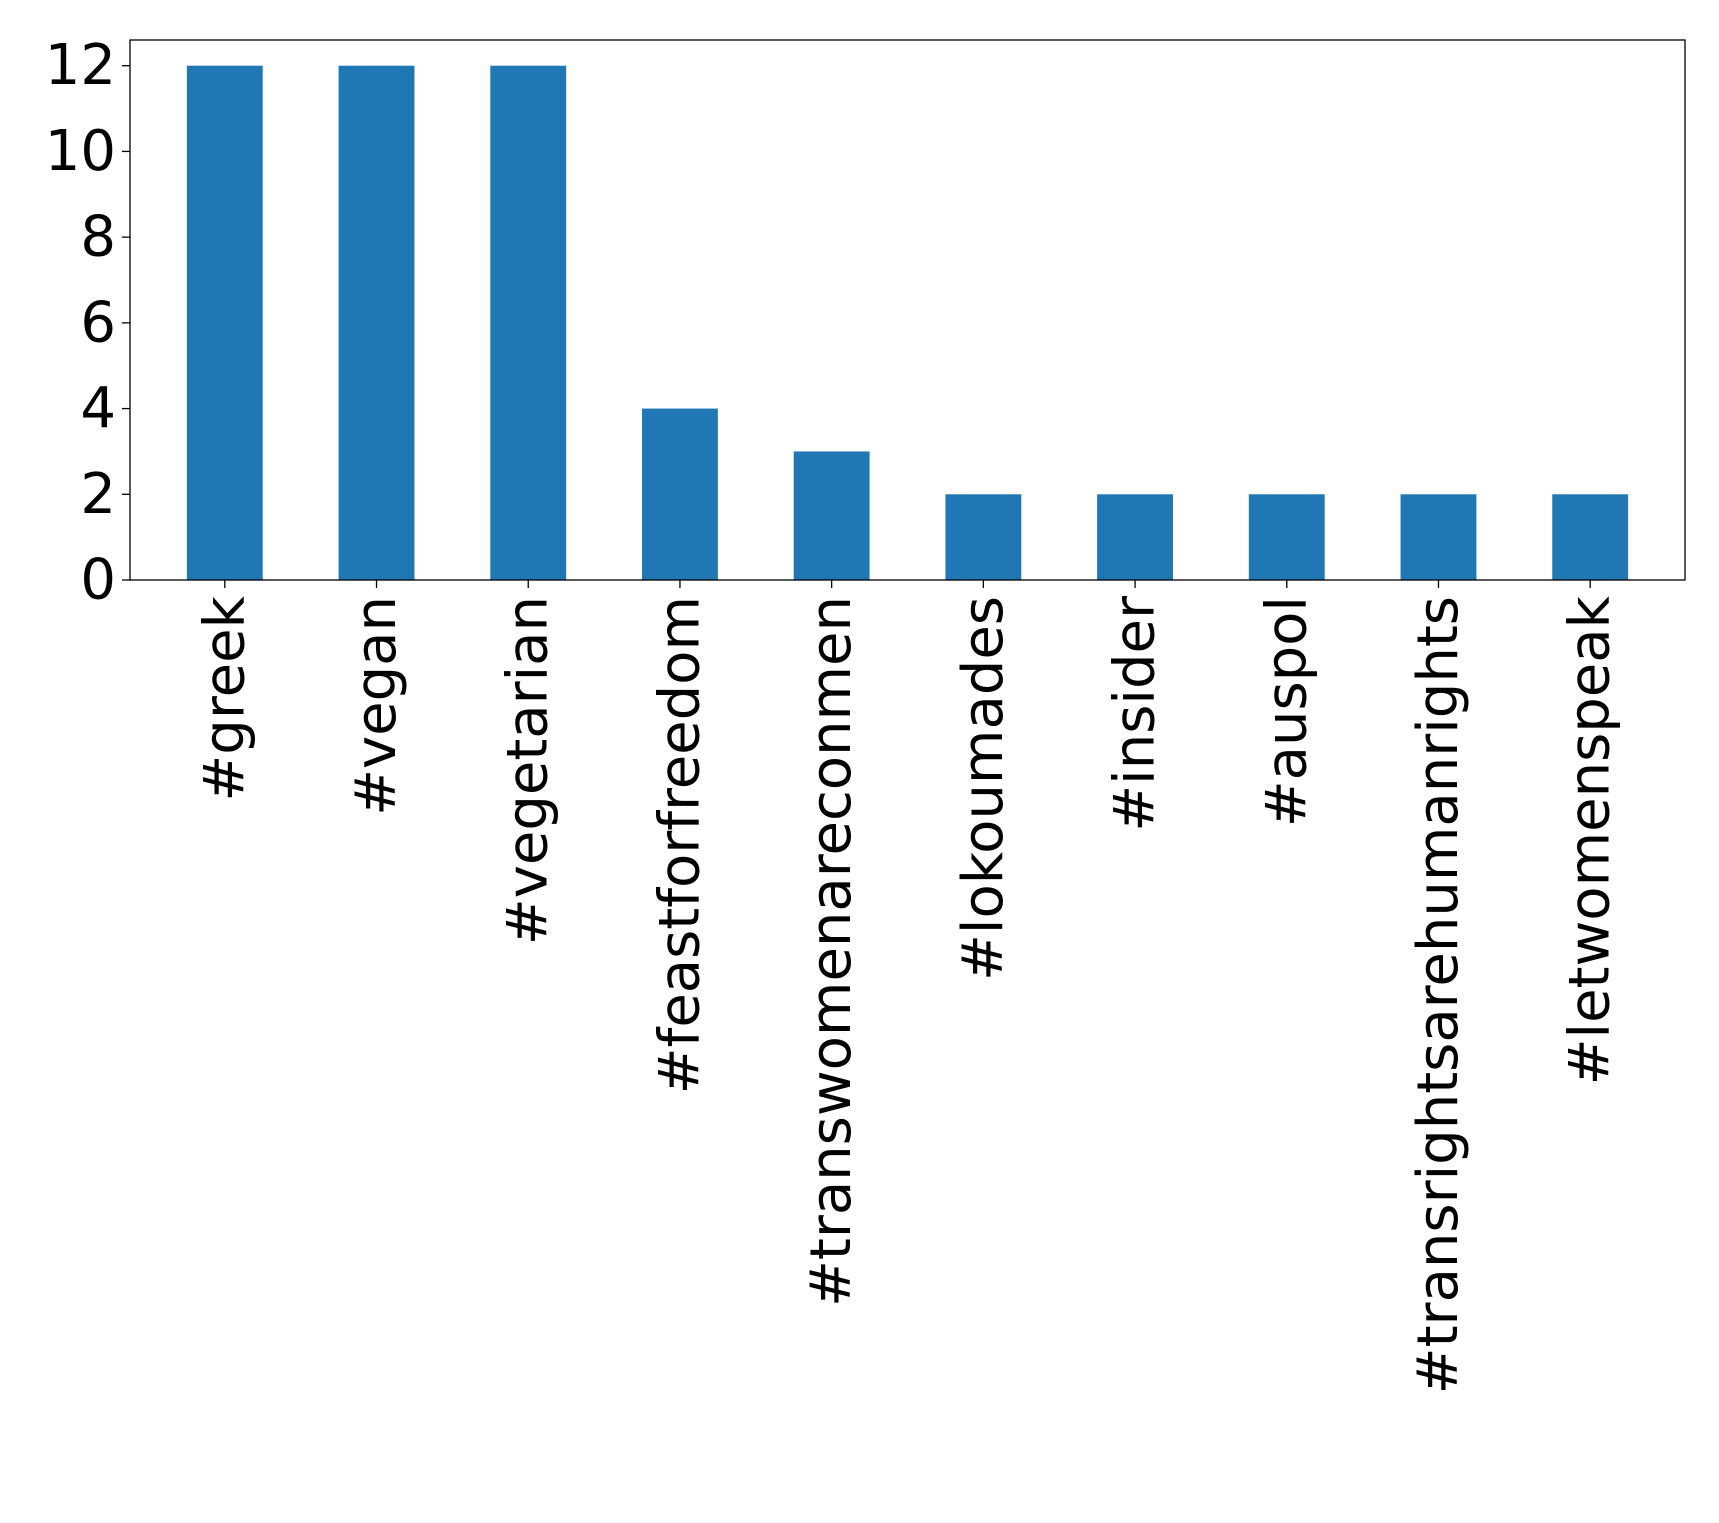 This screenshot has width=1719, height=1523. What do you see at coordinates (376, 322) in the screenshot?
I see `bar-vegan` at bounding box center [376, 322].